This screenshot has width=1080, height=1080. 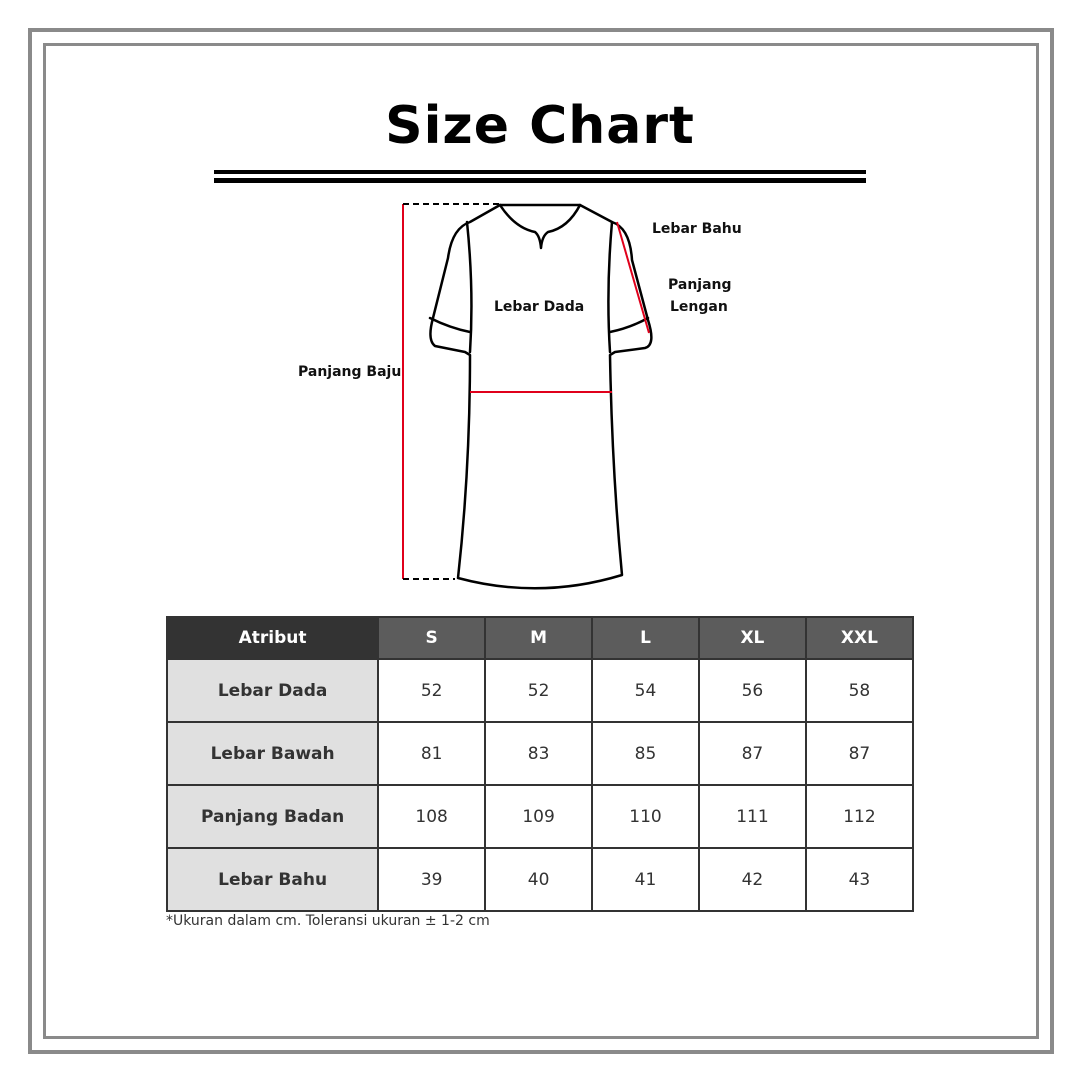 I want to click on cell: 109, so click(x=539, y=816).